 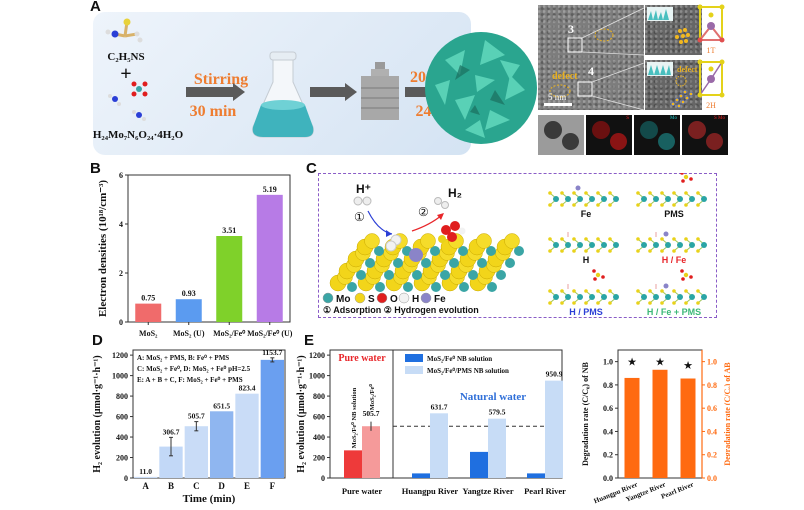 I want to click on atom-legend-label: S, so click(x=371, y=299).